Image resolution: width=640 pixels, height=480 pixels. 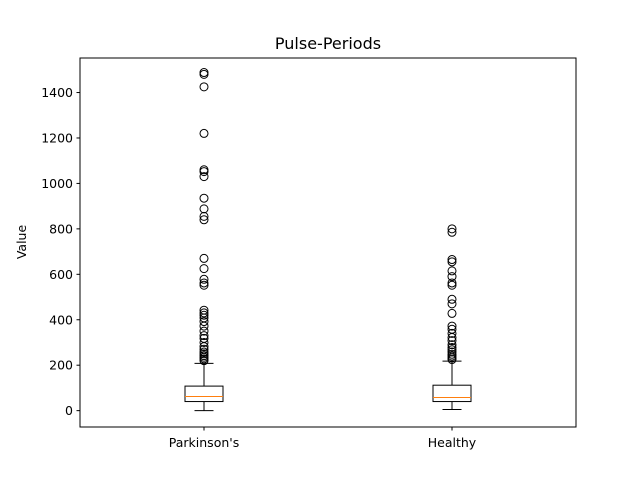 What do you see at coordinates (61, 228) in the screenshot?
I see `y-tick-label: 800` at bounding box center [61, 228].